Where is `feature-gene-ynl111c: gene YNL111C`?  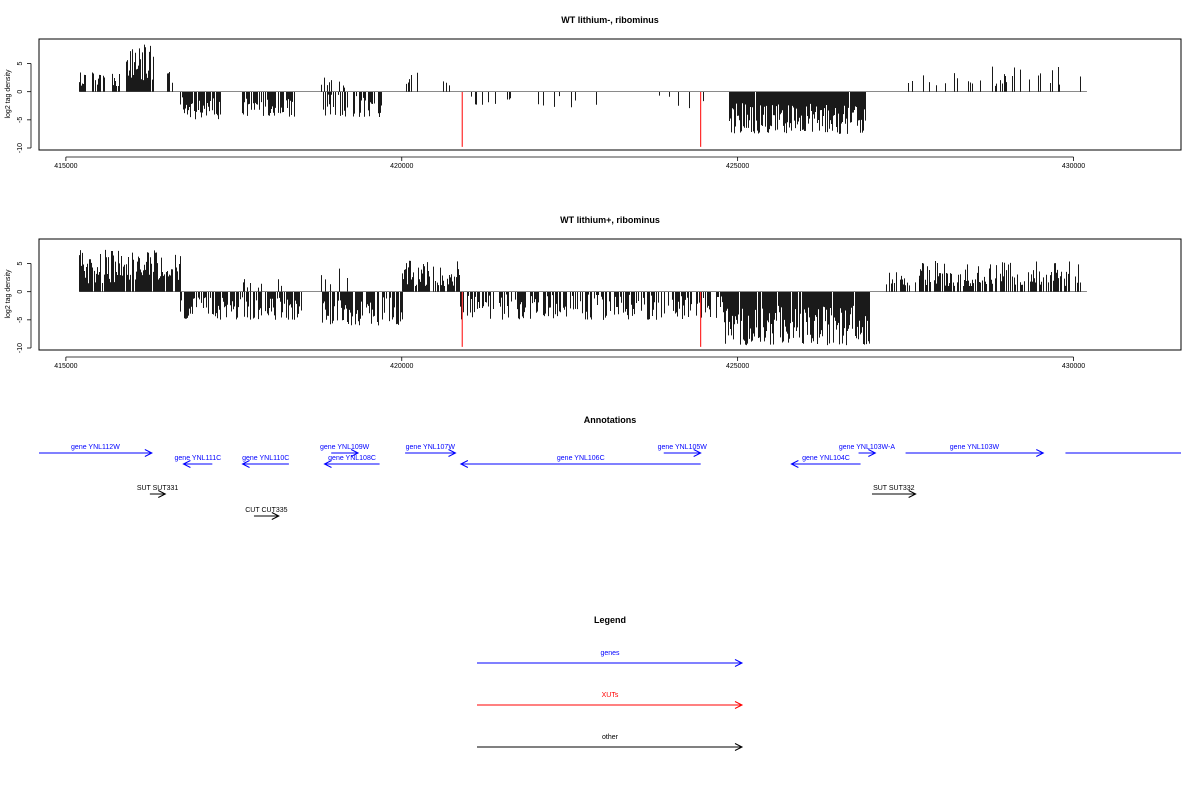 feature-gene-ynl111c: gene YNL111C is located at coordinates (198, 461).